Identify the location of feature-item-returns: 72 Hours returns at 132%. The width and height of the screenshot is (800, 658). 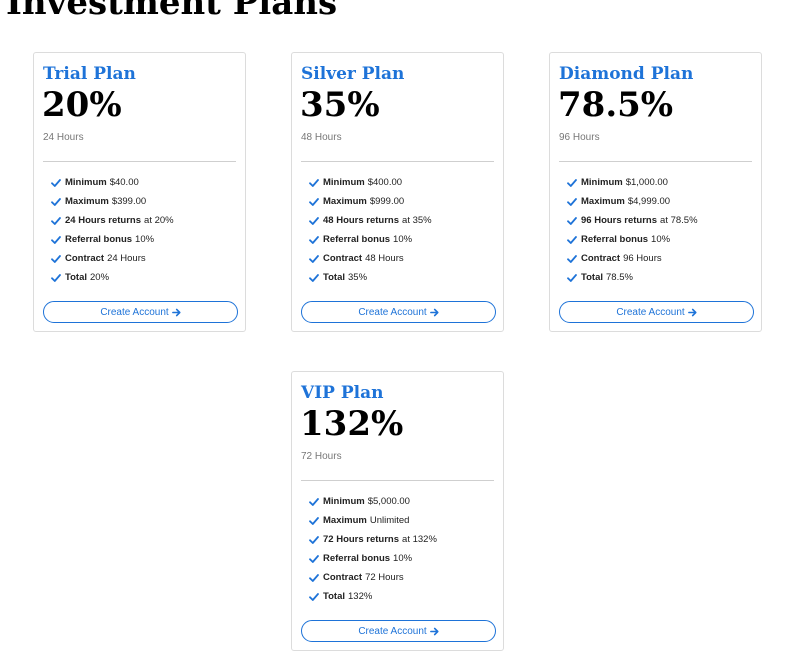
(373, 539).